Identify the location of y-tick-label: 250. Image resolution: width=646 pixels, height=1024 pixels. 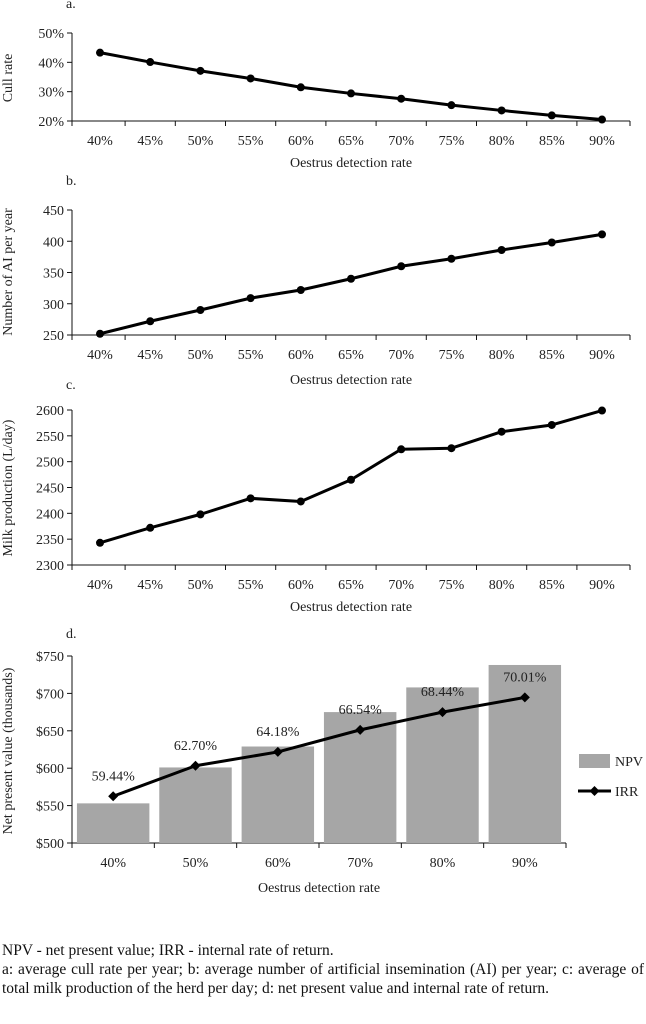
(53, 336).